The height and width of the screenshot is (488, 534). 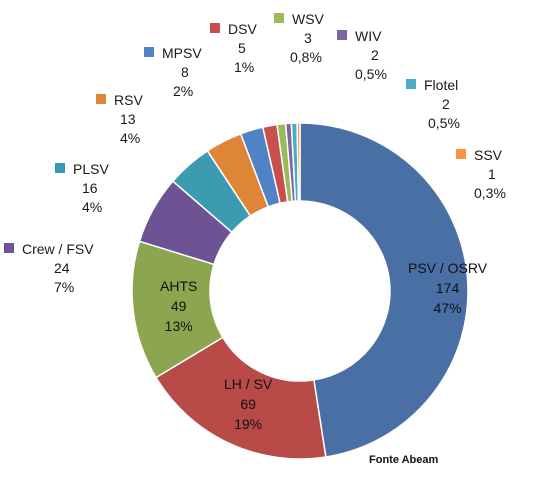 What do you see at coordinates (404, 460) in the screenshot?
I see `source-note: Fonte Abeam` at bounding box center [404, 460].